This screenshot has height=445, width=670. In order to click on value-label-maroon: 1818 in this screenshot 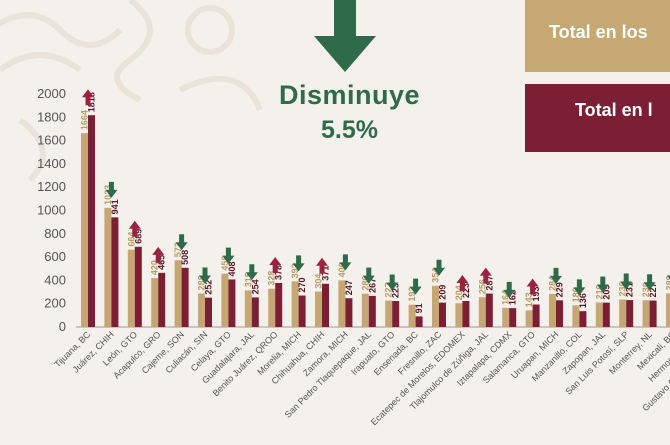, I will do `click(92, 102)`.